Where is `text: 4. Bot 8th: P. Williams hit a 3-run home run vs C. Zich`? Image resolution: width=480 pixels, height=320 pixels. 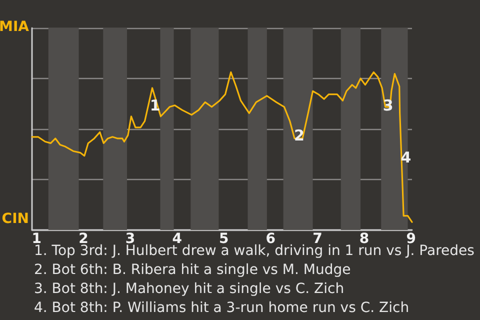
text: 4. Bot 8th: P. Williams hit a 3-run home run vs C. Zich is located at coordinates (222, 308).